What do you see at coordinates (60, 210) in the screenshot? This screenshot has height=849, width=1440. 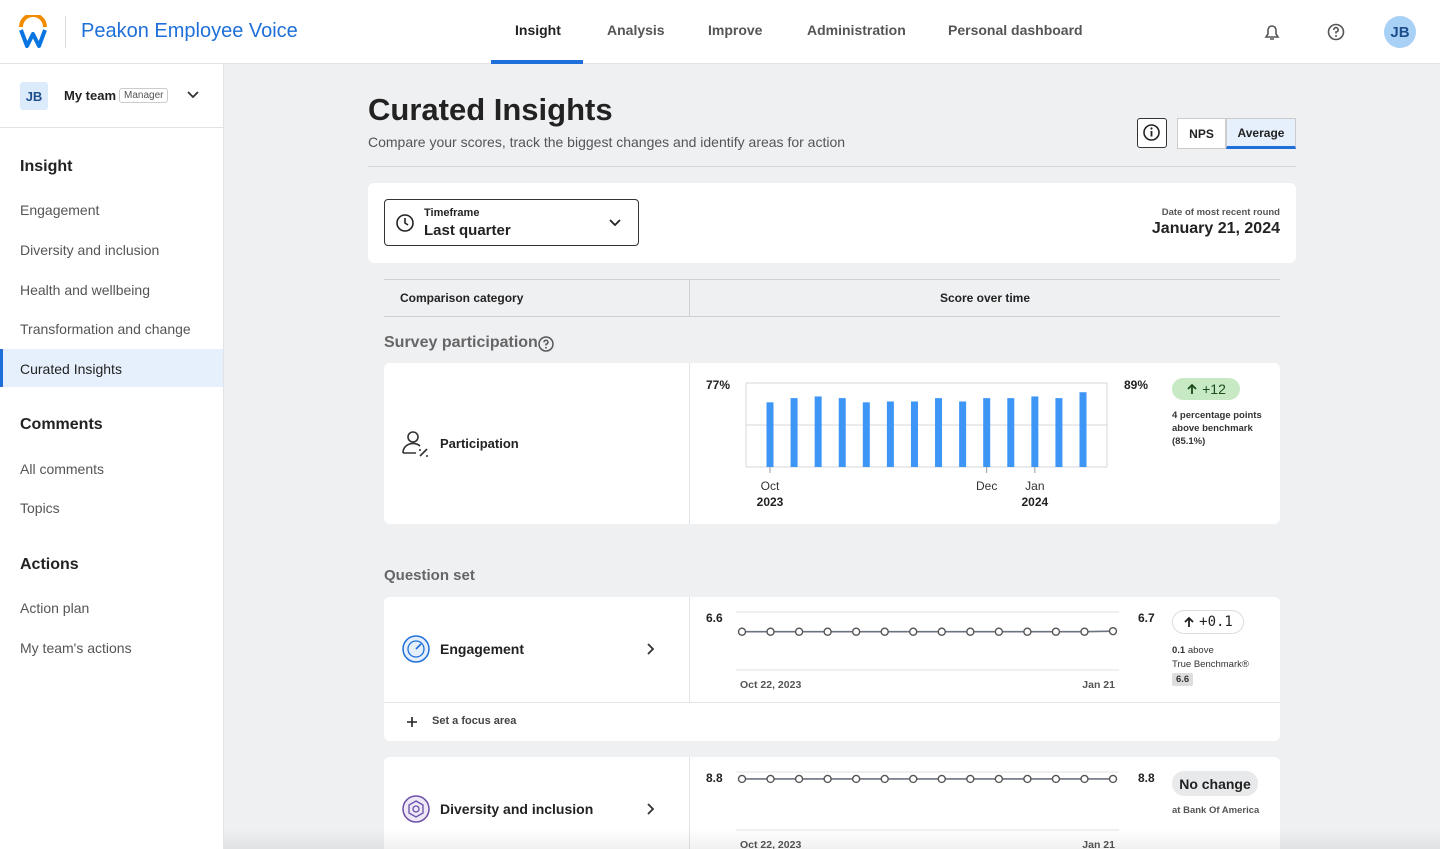 I see `nav-link: Engagement` at bounding box center [60, 210].